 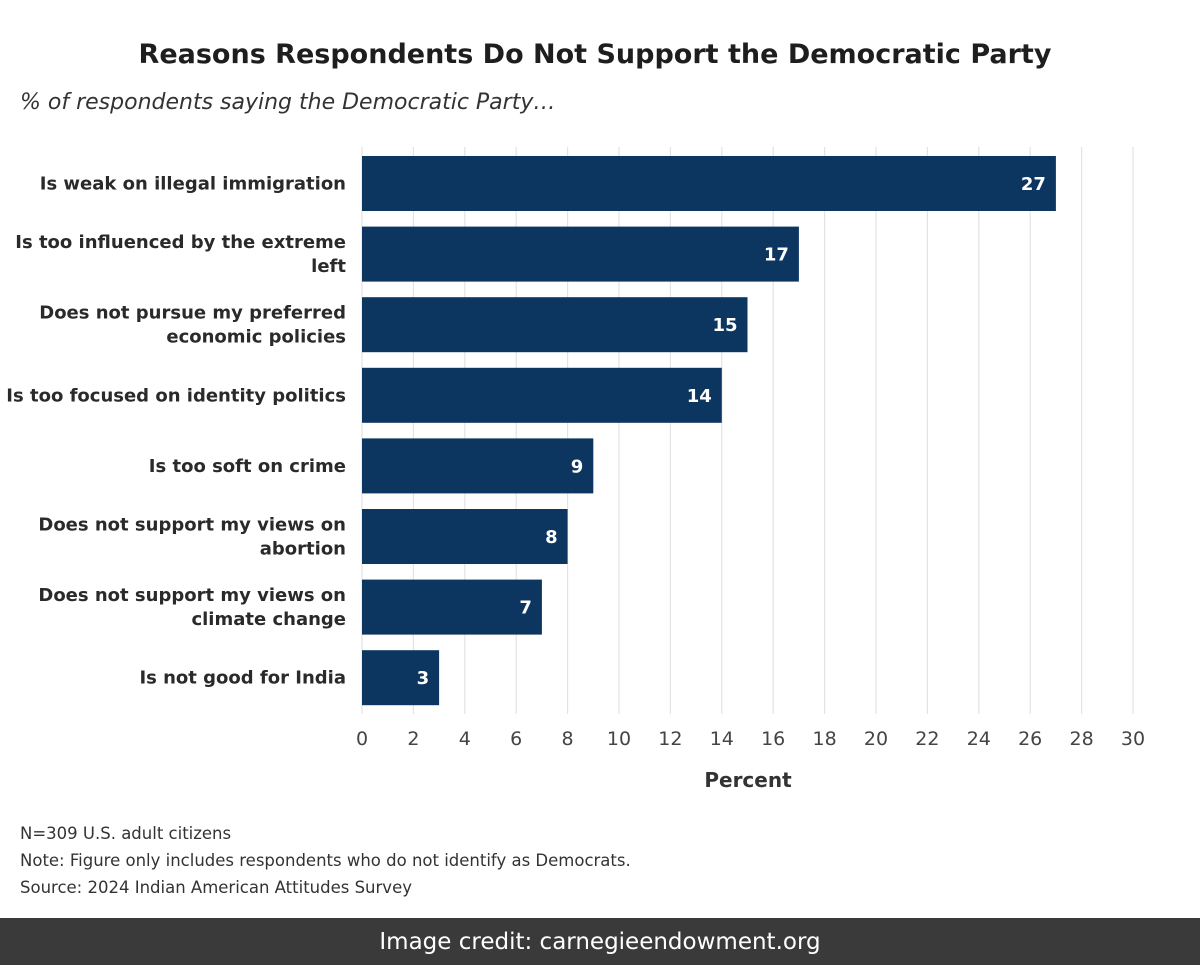 What do you see at coordinates (256, 337) in the screenshot?
I see `category-label: economic policies` at bounding box center [256, 337].